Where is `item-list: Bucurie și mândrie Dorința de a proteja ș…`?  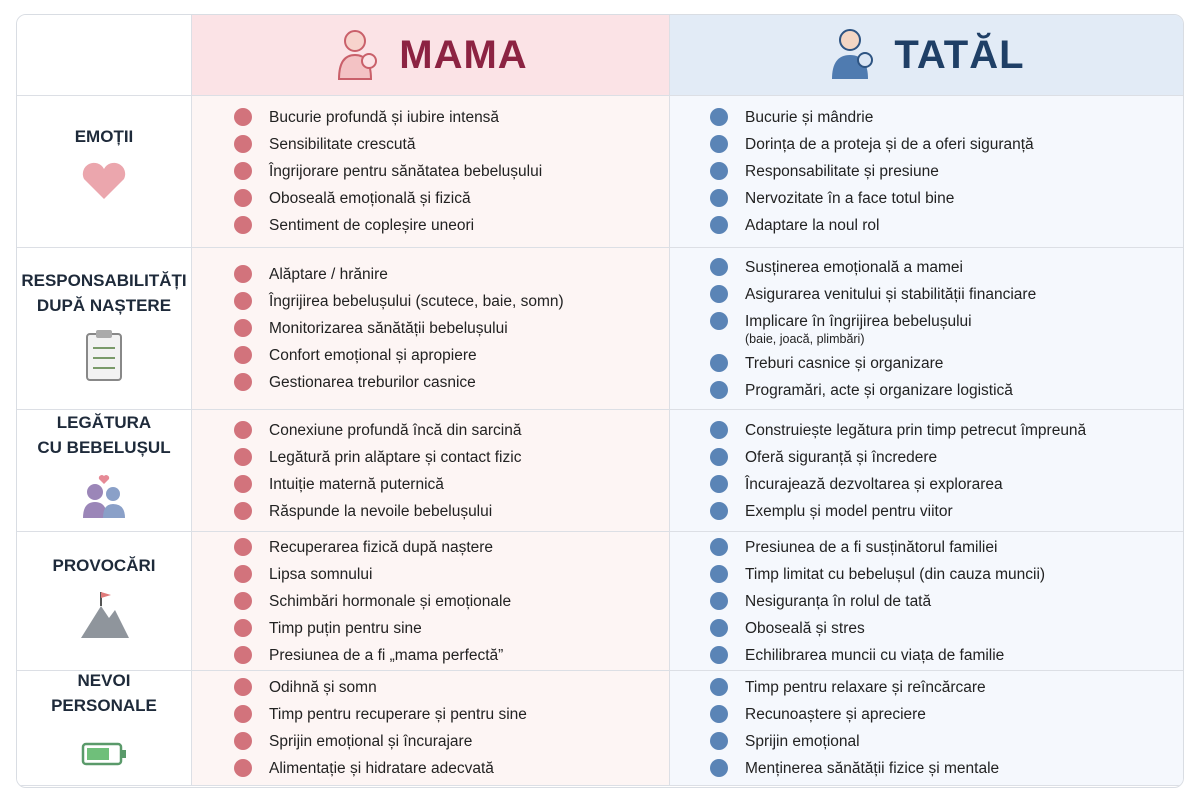 item-list: Bucurie și mândrie Dorința de a proteja ș… is located at coordinates (926, 171).